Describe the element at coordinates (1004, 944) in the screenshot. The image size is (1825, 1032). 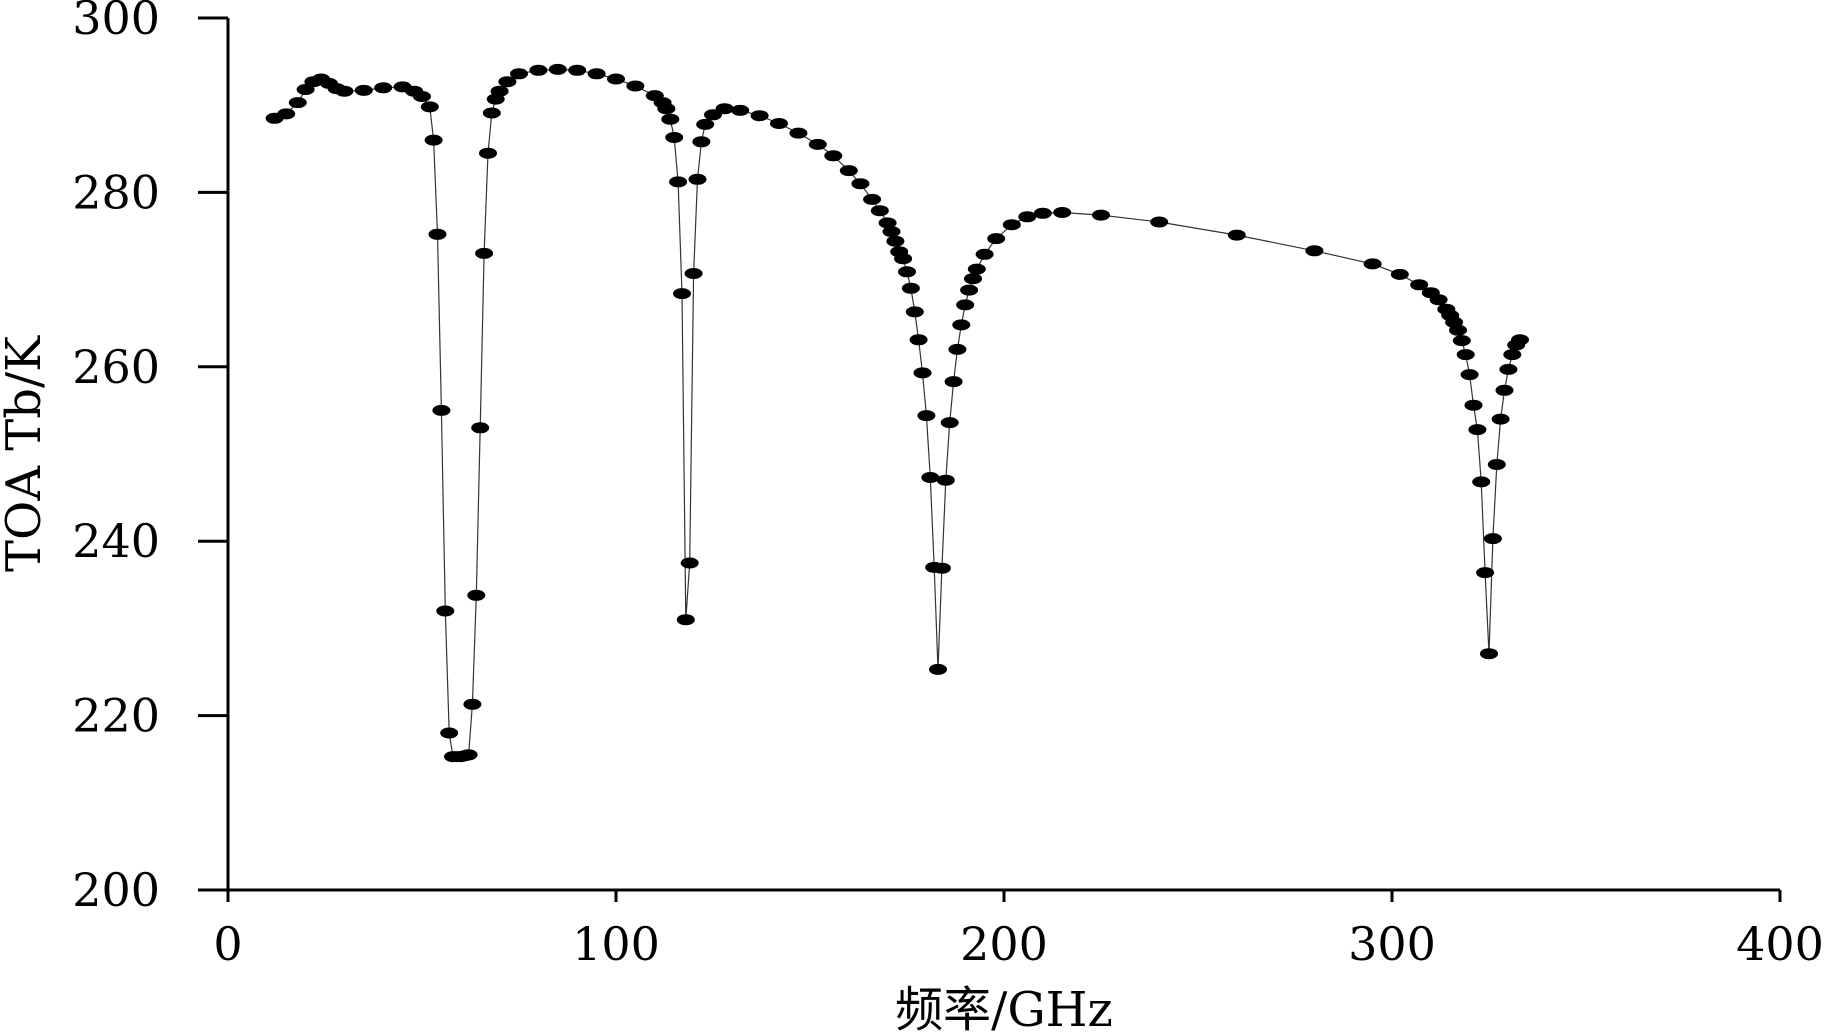
I see `x-tick-label: 200` at that location.